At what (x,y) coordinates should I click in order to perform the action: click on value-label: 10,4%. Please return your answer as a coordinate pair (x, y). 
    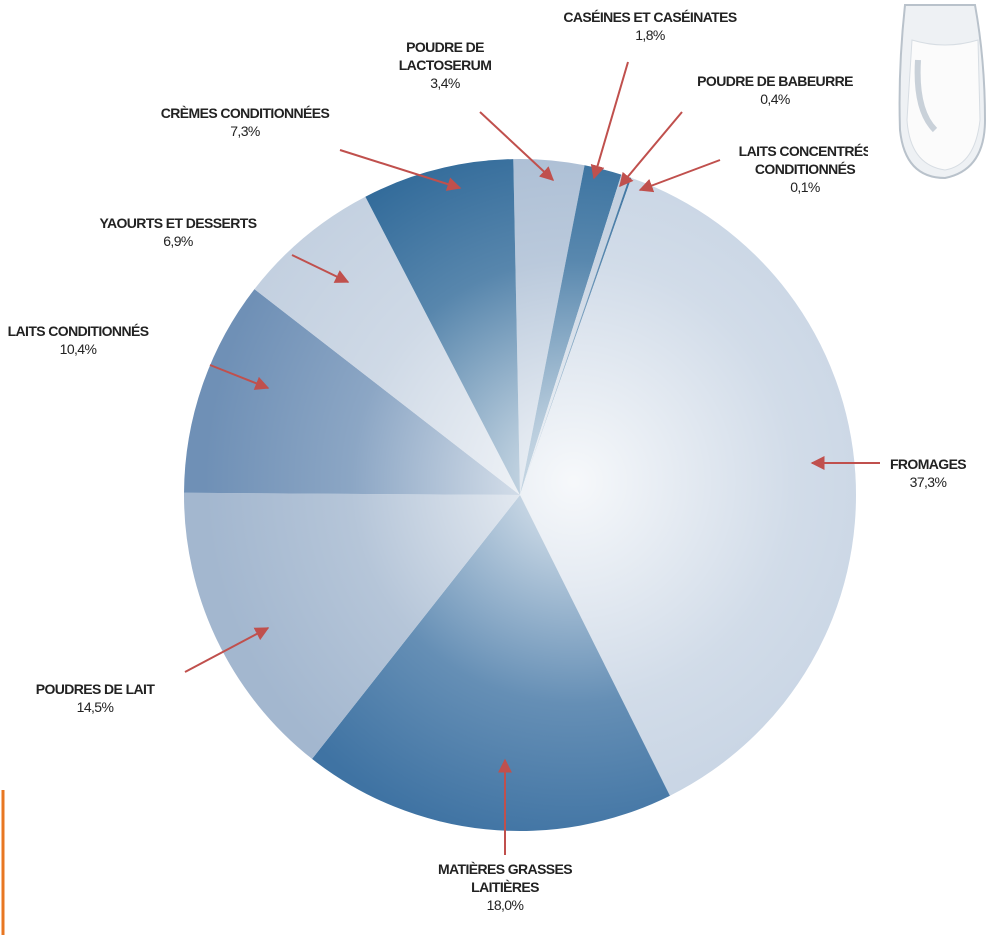
    Looking at the image, I should click on (78, 349).